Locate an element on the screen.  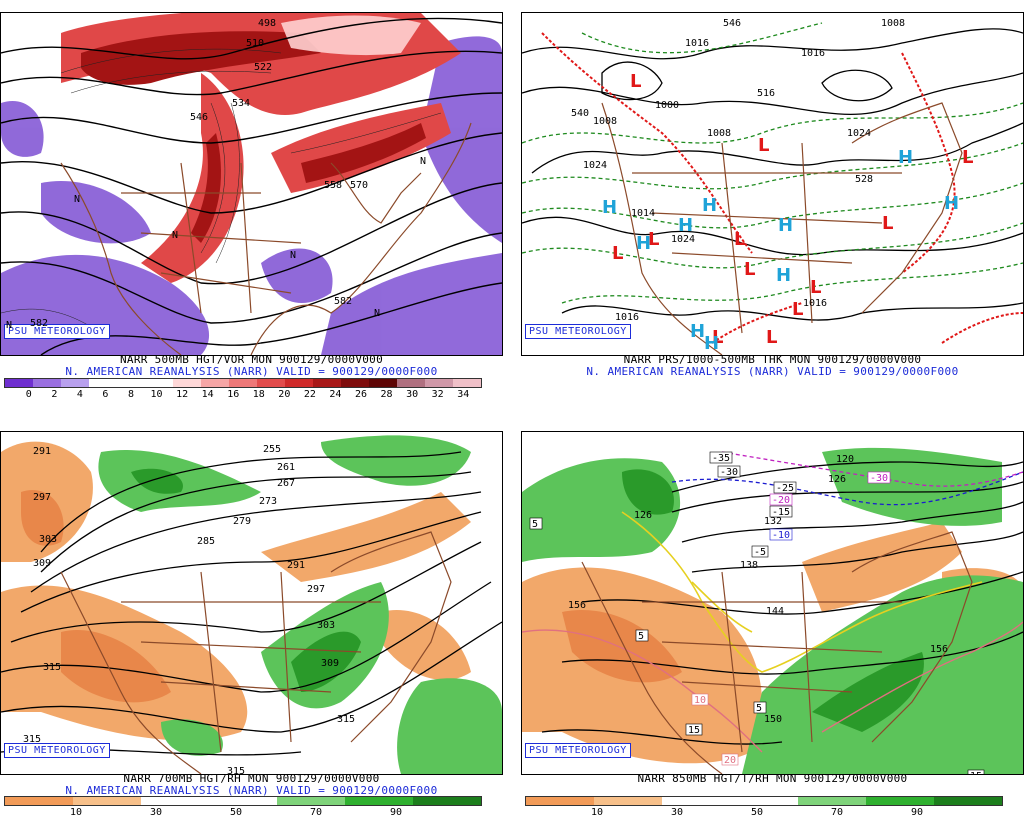
svg-text: 267 is located at coordinates (286, 483).